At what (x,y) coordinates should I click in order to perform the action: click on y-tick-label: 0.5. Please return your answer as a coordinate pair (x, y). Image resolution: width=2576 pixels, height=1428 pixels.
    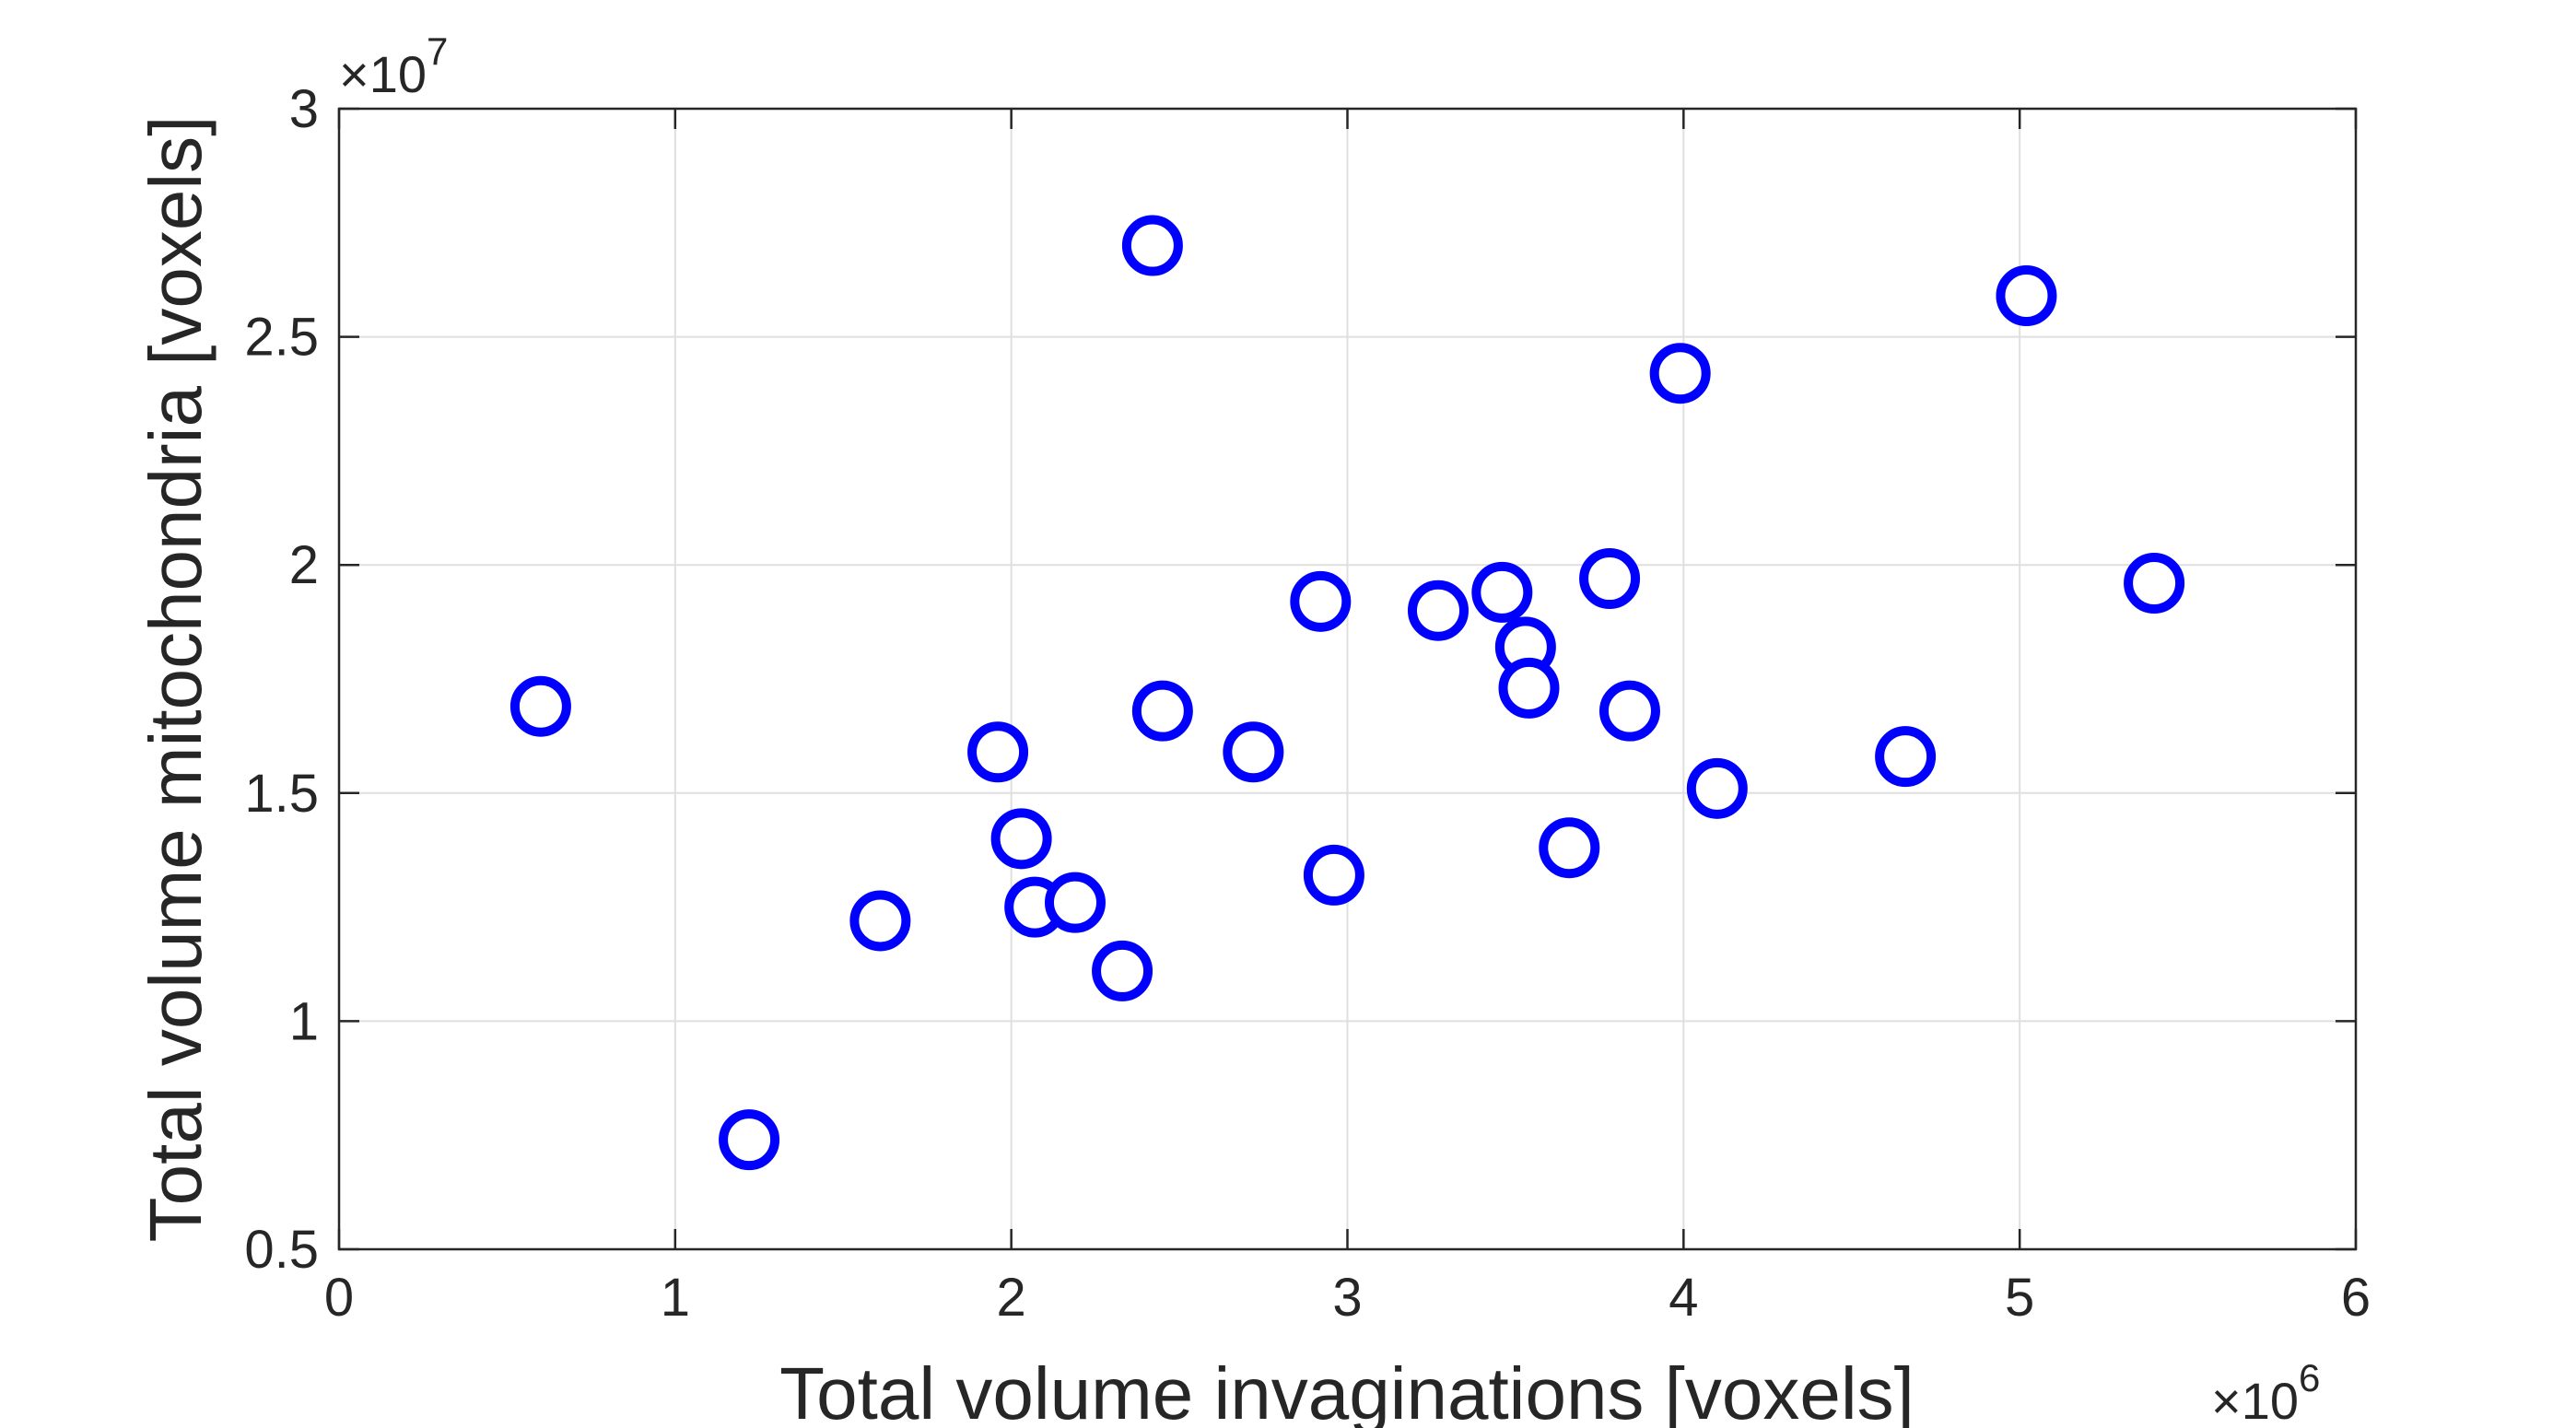
    Looking at the image, I should click on (281, 1250).